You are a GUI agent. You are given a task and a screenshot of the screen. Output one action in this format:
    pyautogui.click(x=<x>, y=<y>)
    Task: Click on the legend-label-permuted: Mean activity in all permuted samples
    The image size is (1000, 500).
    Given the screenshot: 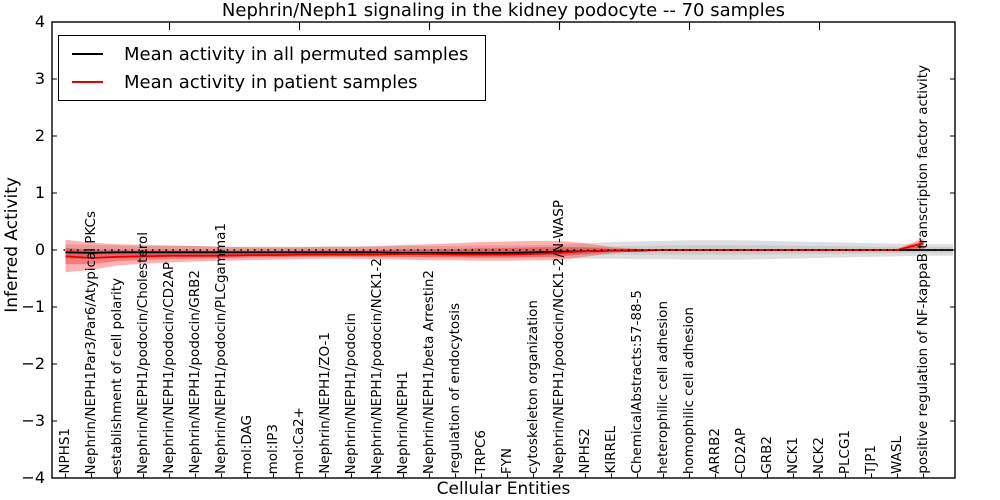 What is the action you would take?
    pyautogui.click(x=296, y=54)
    